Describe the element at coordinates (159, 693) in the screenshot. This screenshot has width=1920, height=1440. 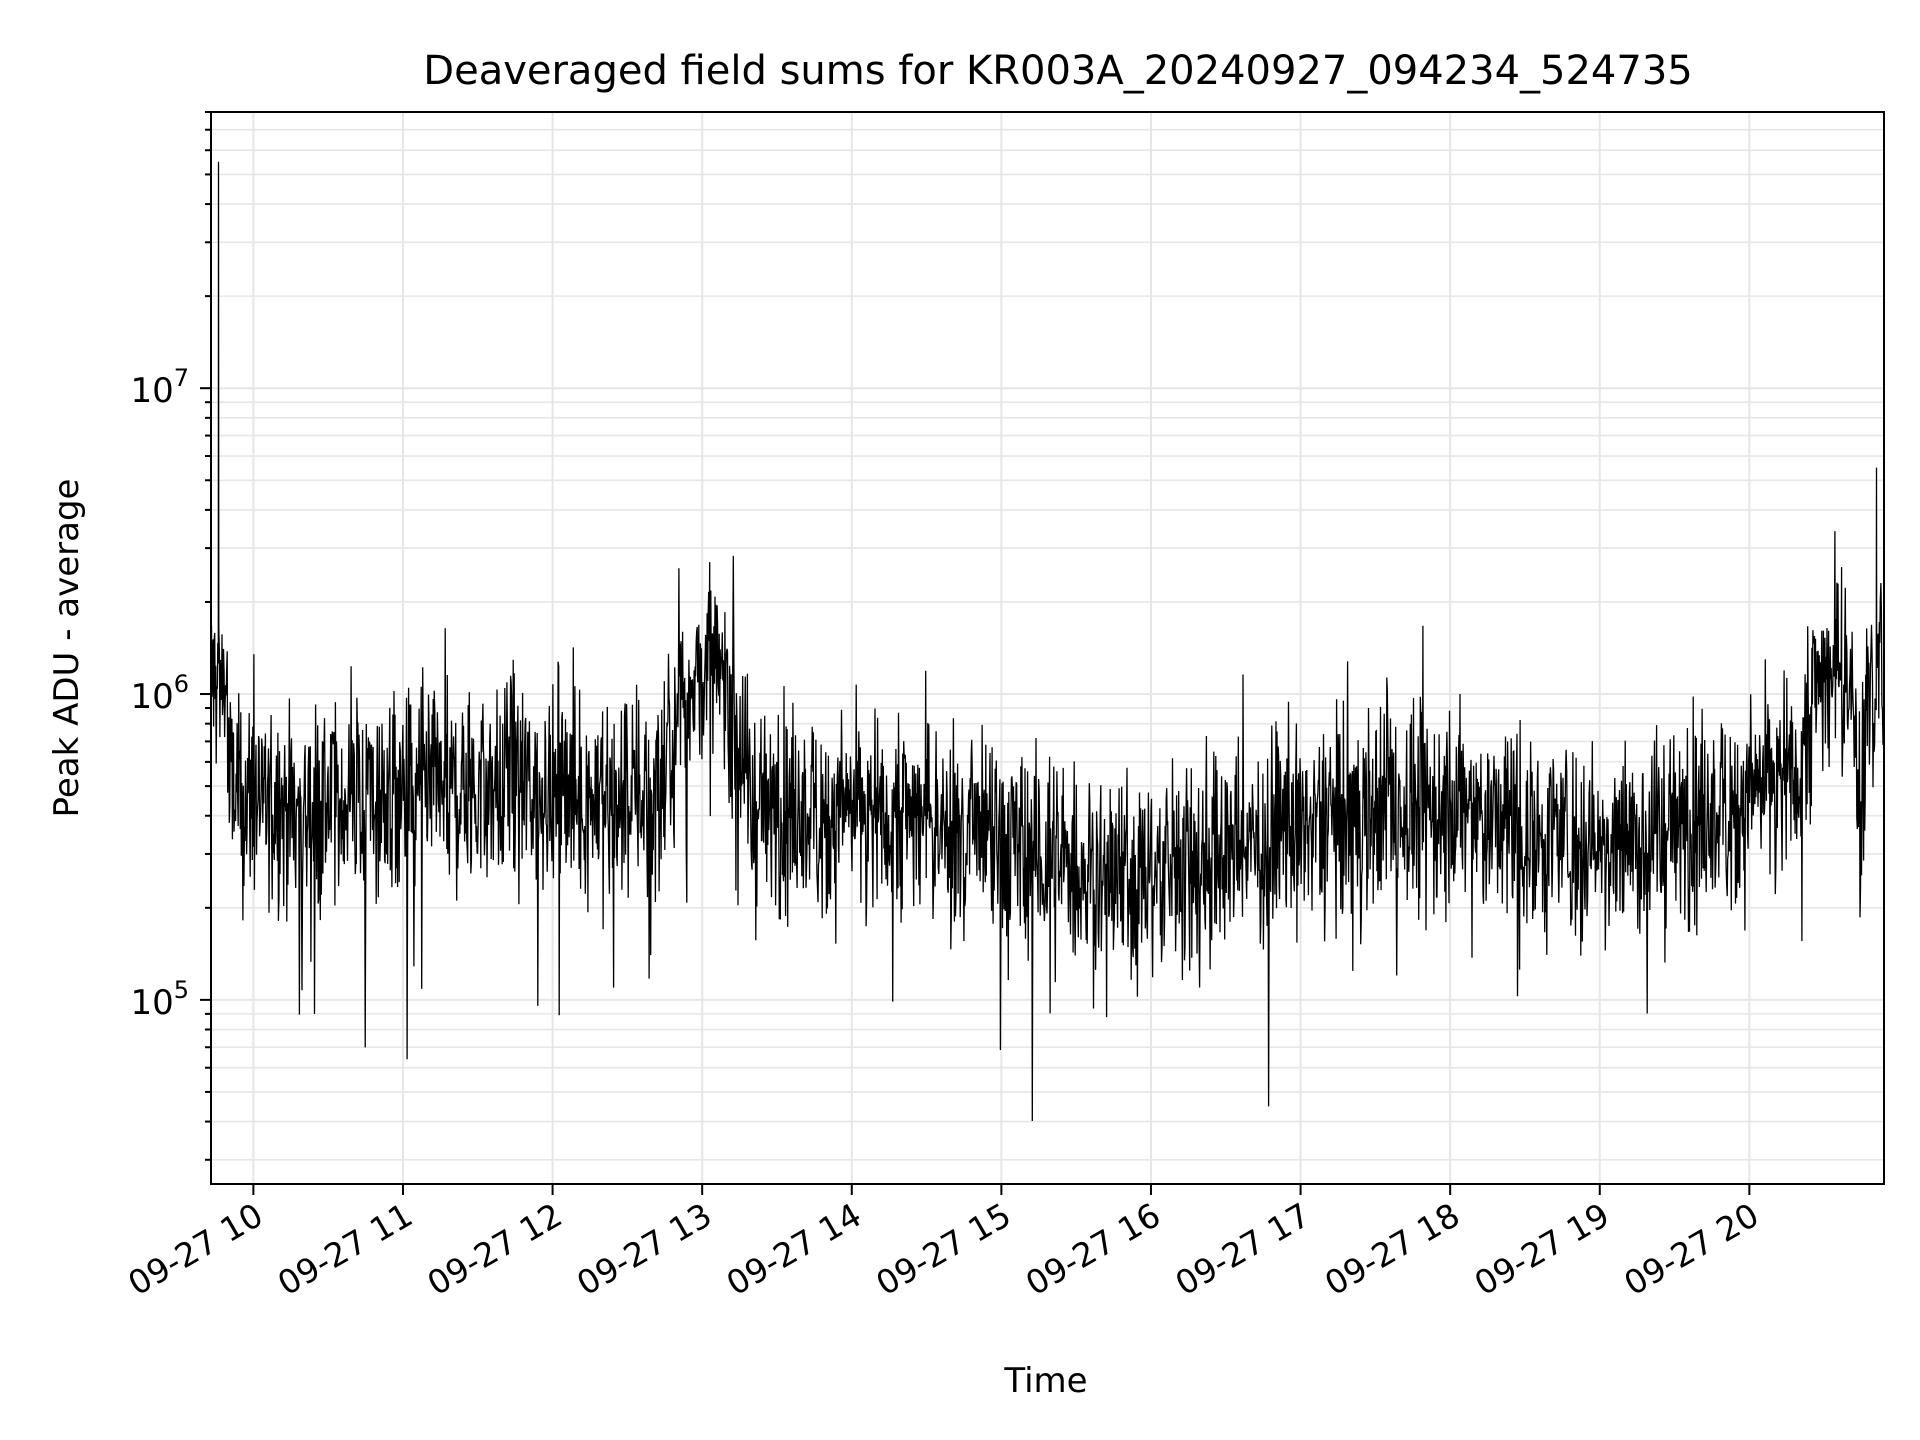
I see `y-tick-label: 10⁶` at that location.